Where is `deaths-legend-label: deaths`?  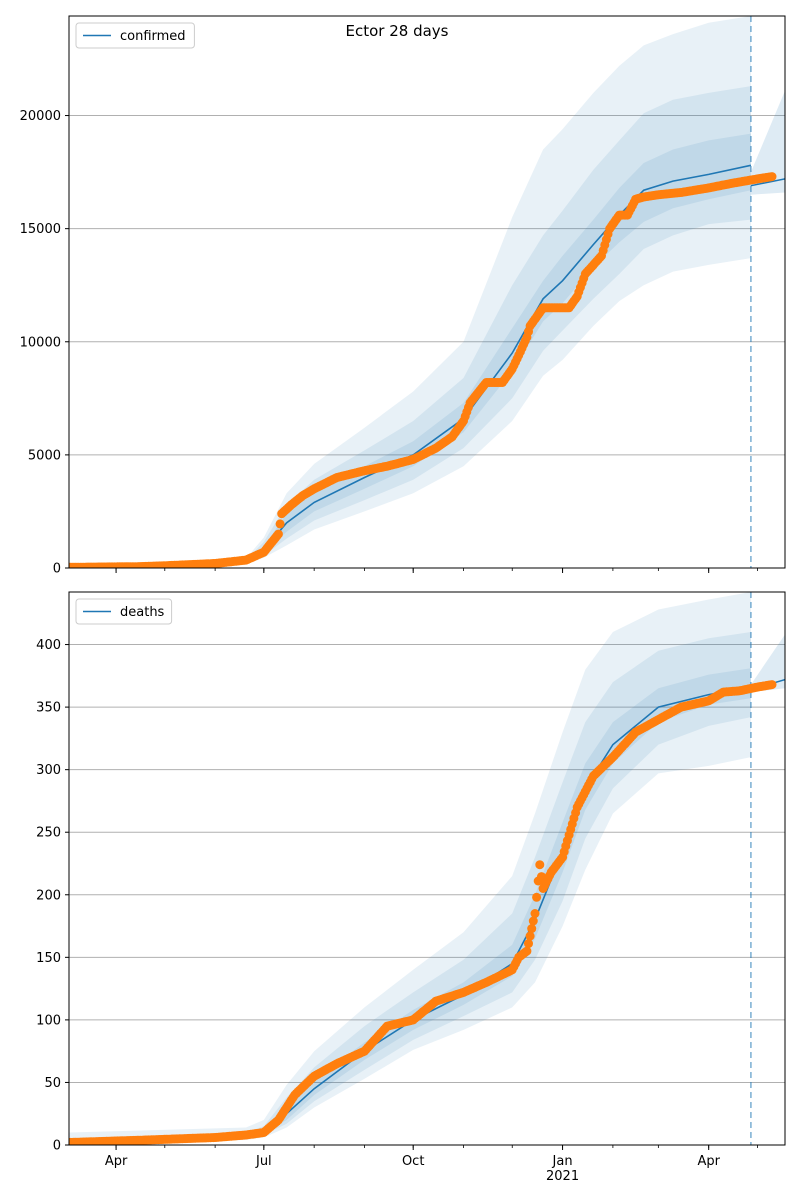
deaths-legend-label: deaths is located at coordinates (142, 612).